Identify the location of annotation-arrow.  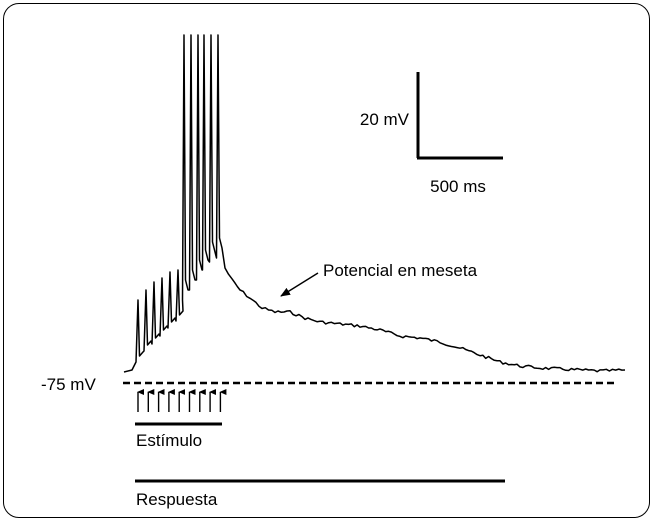
(299, 284).